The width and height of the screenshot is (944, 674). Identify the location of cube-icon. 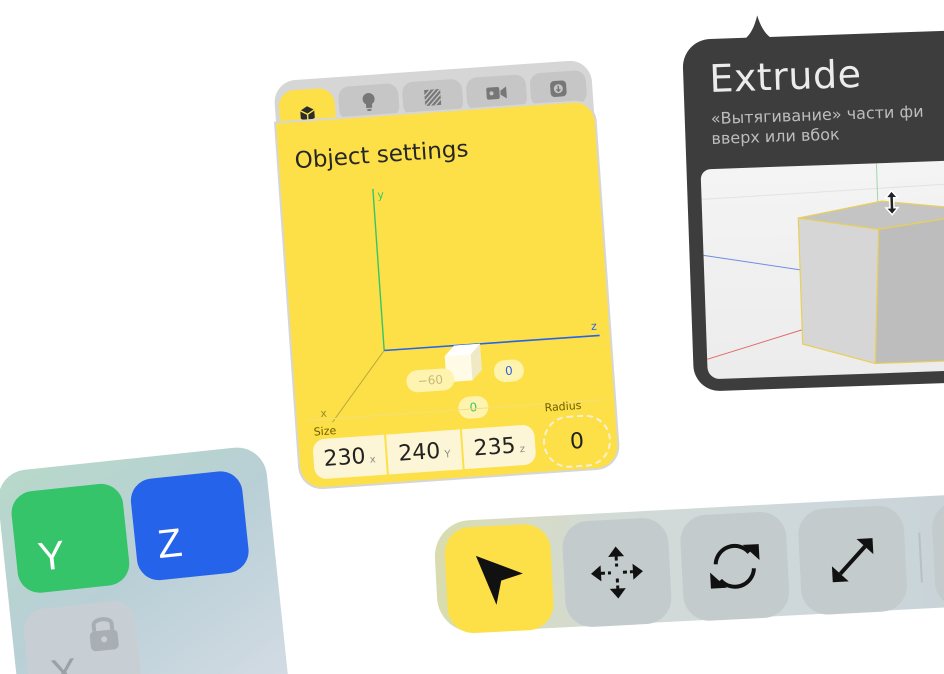
(307, 114).